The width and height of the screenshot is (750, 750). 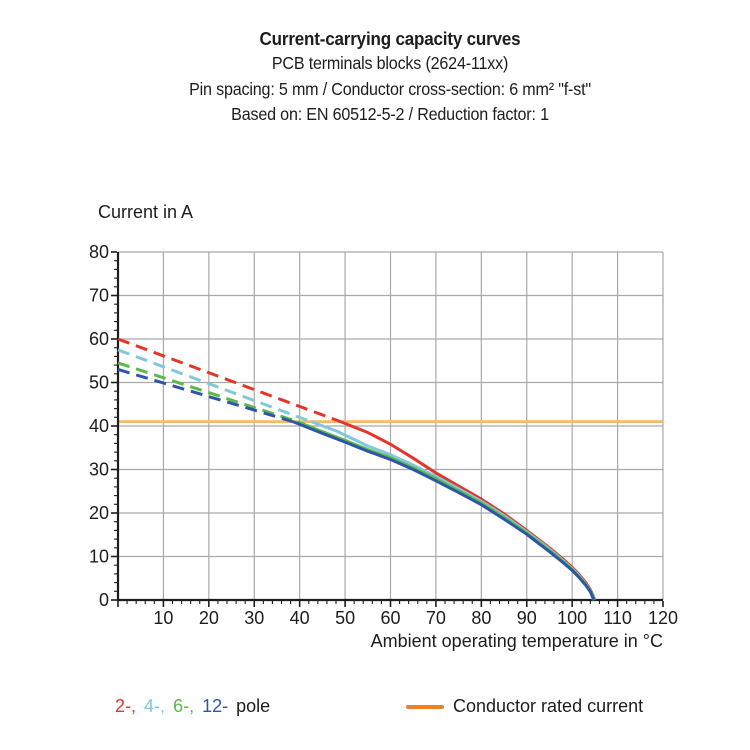 I want to click on rated-current-label: Conductor rated current, so click(x=548, y=706).